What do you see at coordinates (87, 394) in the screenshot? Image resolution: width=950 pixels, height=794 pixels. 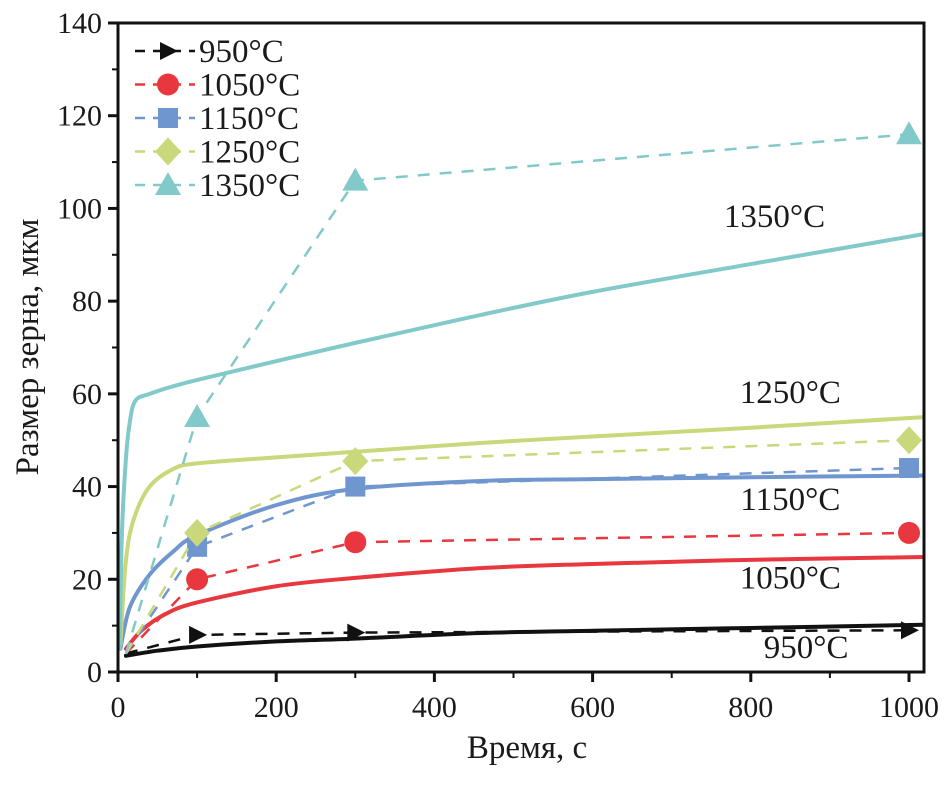 I see `y-tick-label: 60` at bounding box center [87, 394].